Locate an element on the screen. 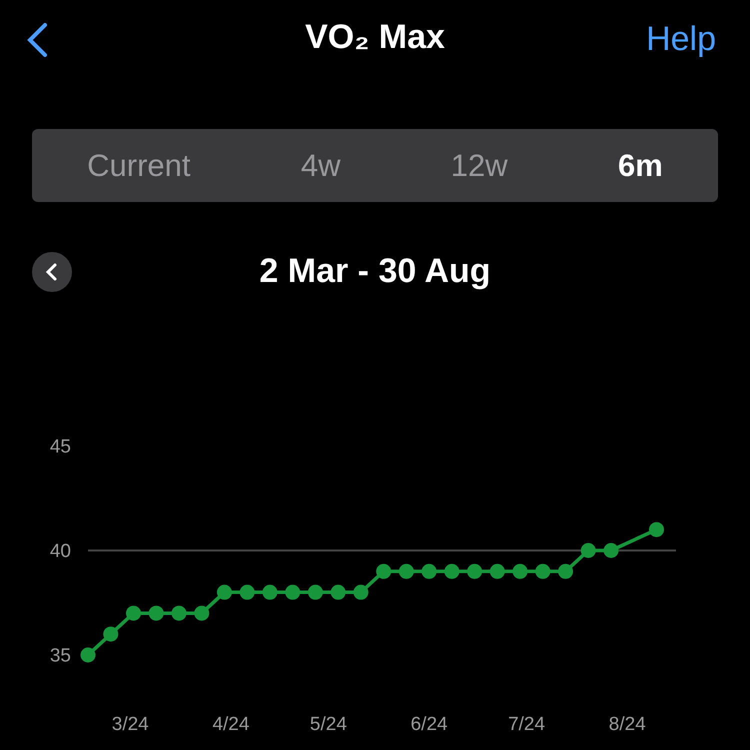  chart-title: VO₂ Max is located at coordinates (375, 37).